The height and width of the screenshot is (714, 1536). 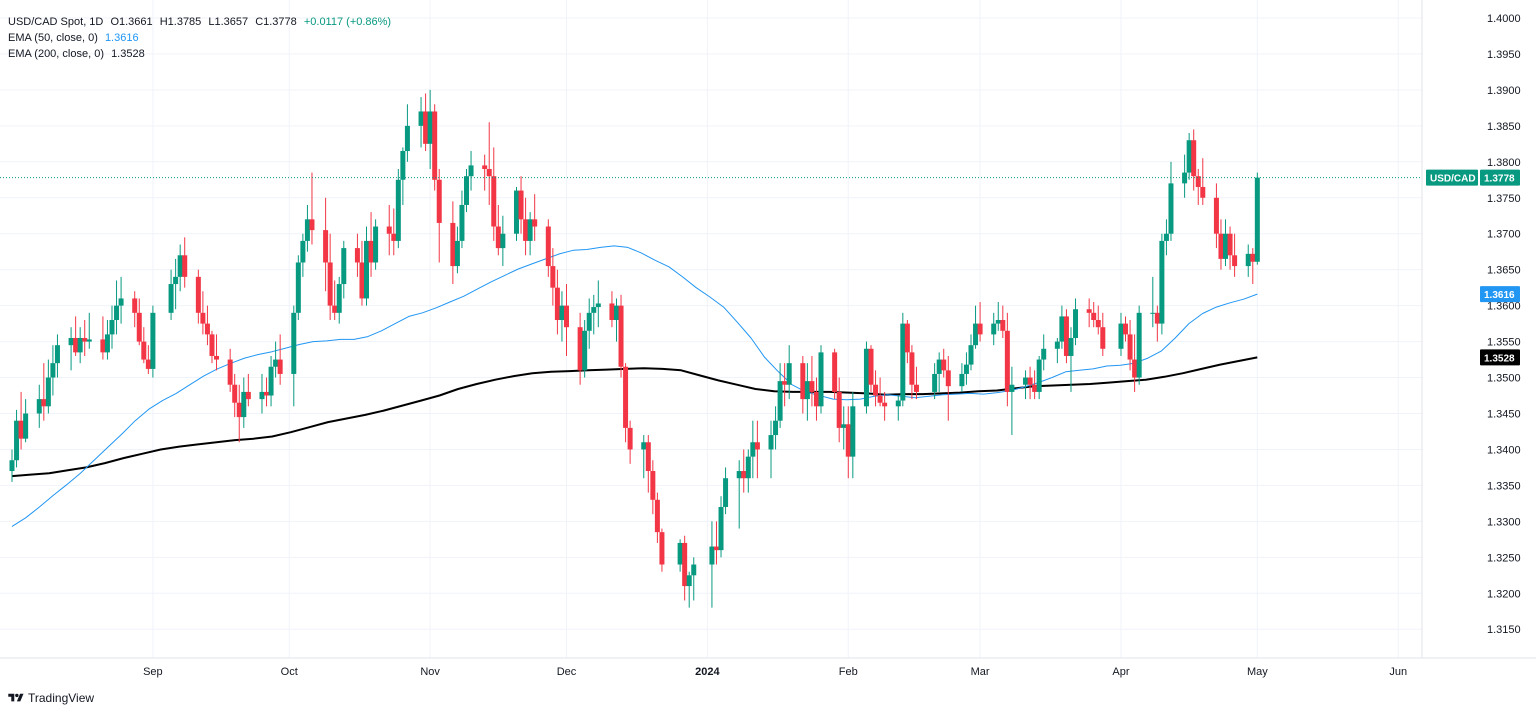 I want to click on legend-ema200-row: EMA (200, close, 0) 1.3528, so click(x=199, y=54).